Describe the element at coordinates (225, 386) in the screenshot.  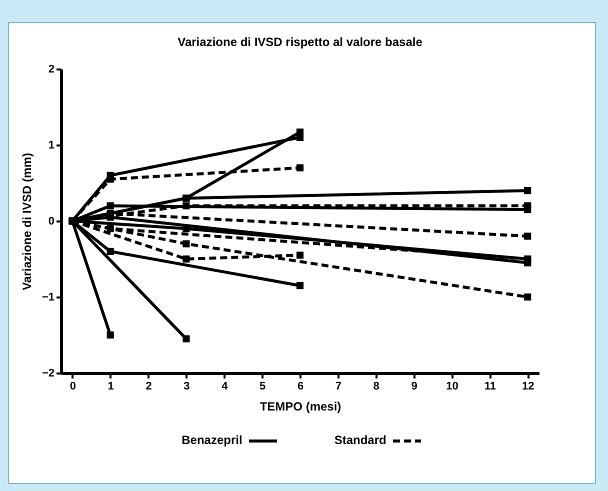
I see `x-tick-label: 4` at that location.